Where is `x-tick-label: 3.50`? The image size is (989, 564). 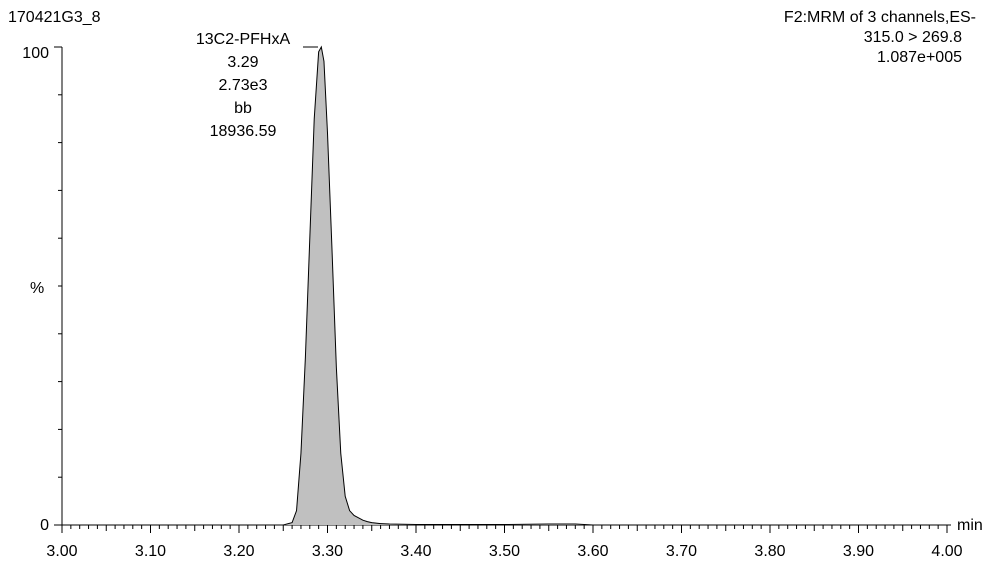 x-tick-label: 3.50 is located at coordinates (504, 551).